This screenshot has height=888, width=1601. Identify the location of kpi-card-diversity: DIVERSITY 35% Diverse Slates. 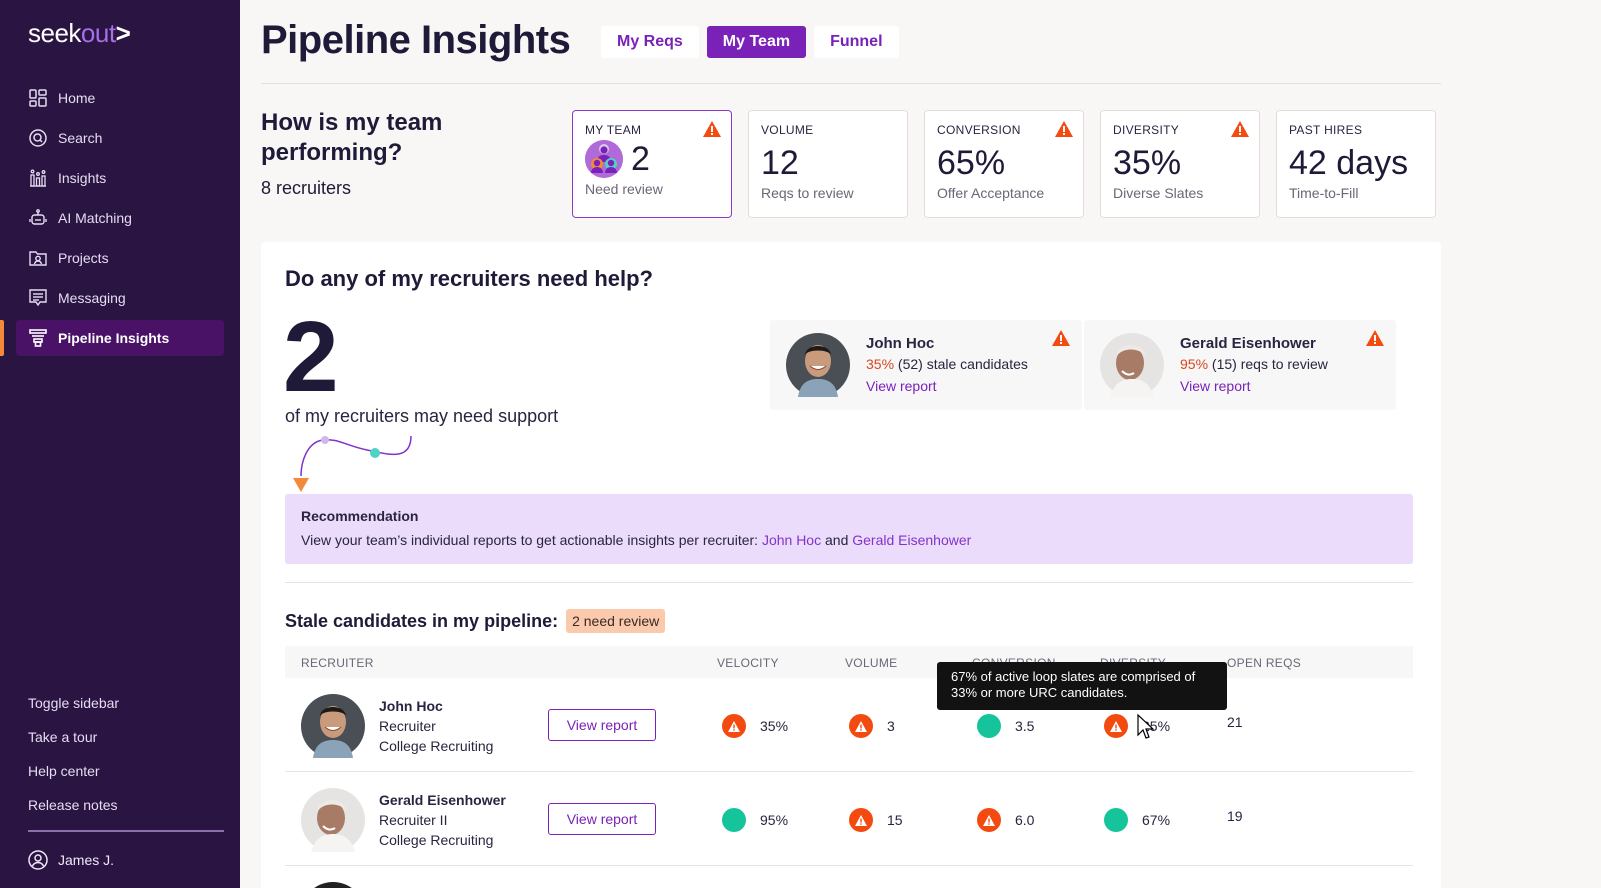
(1180, 164).